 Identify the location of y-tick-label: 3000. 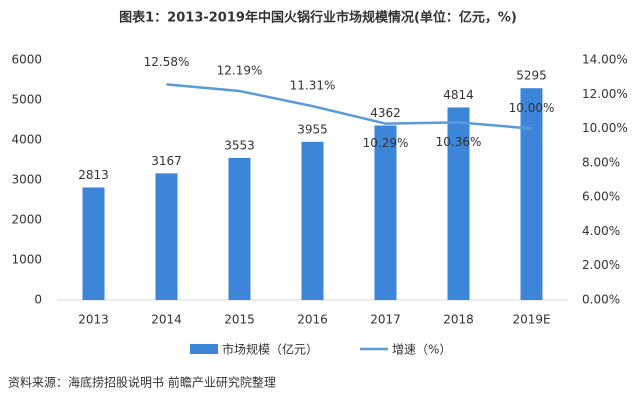
(26, 180).